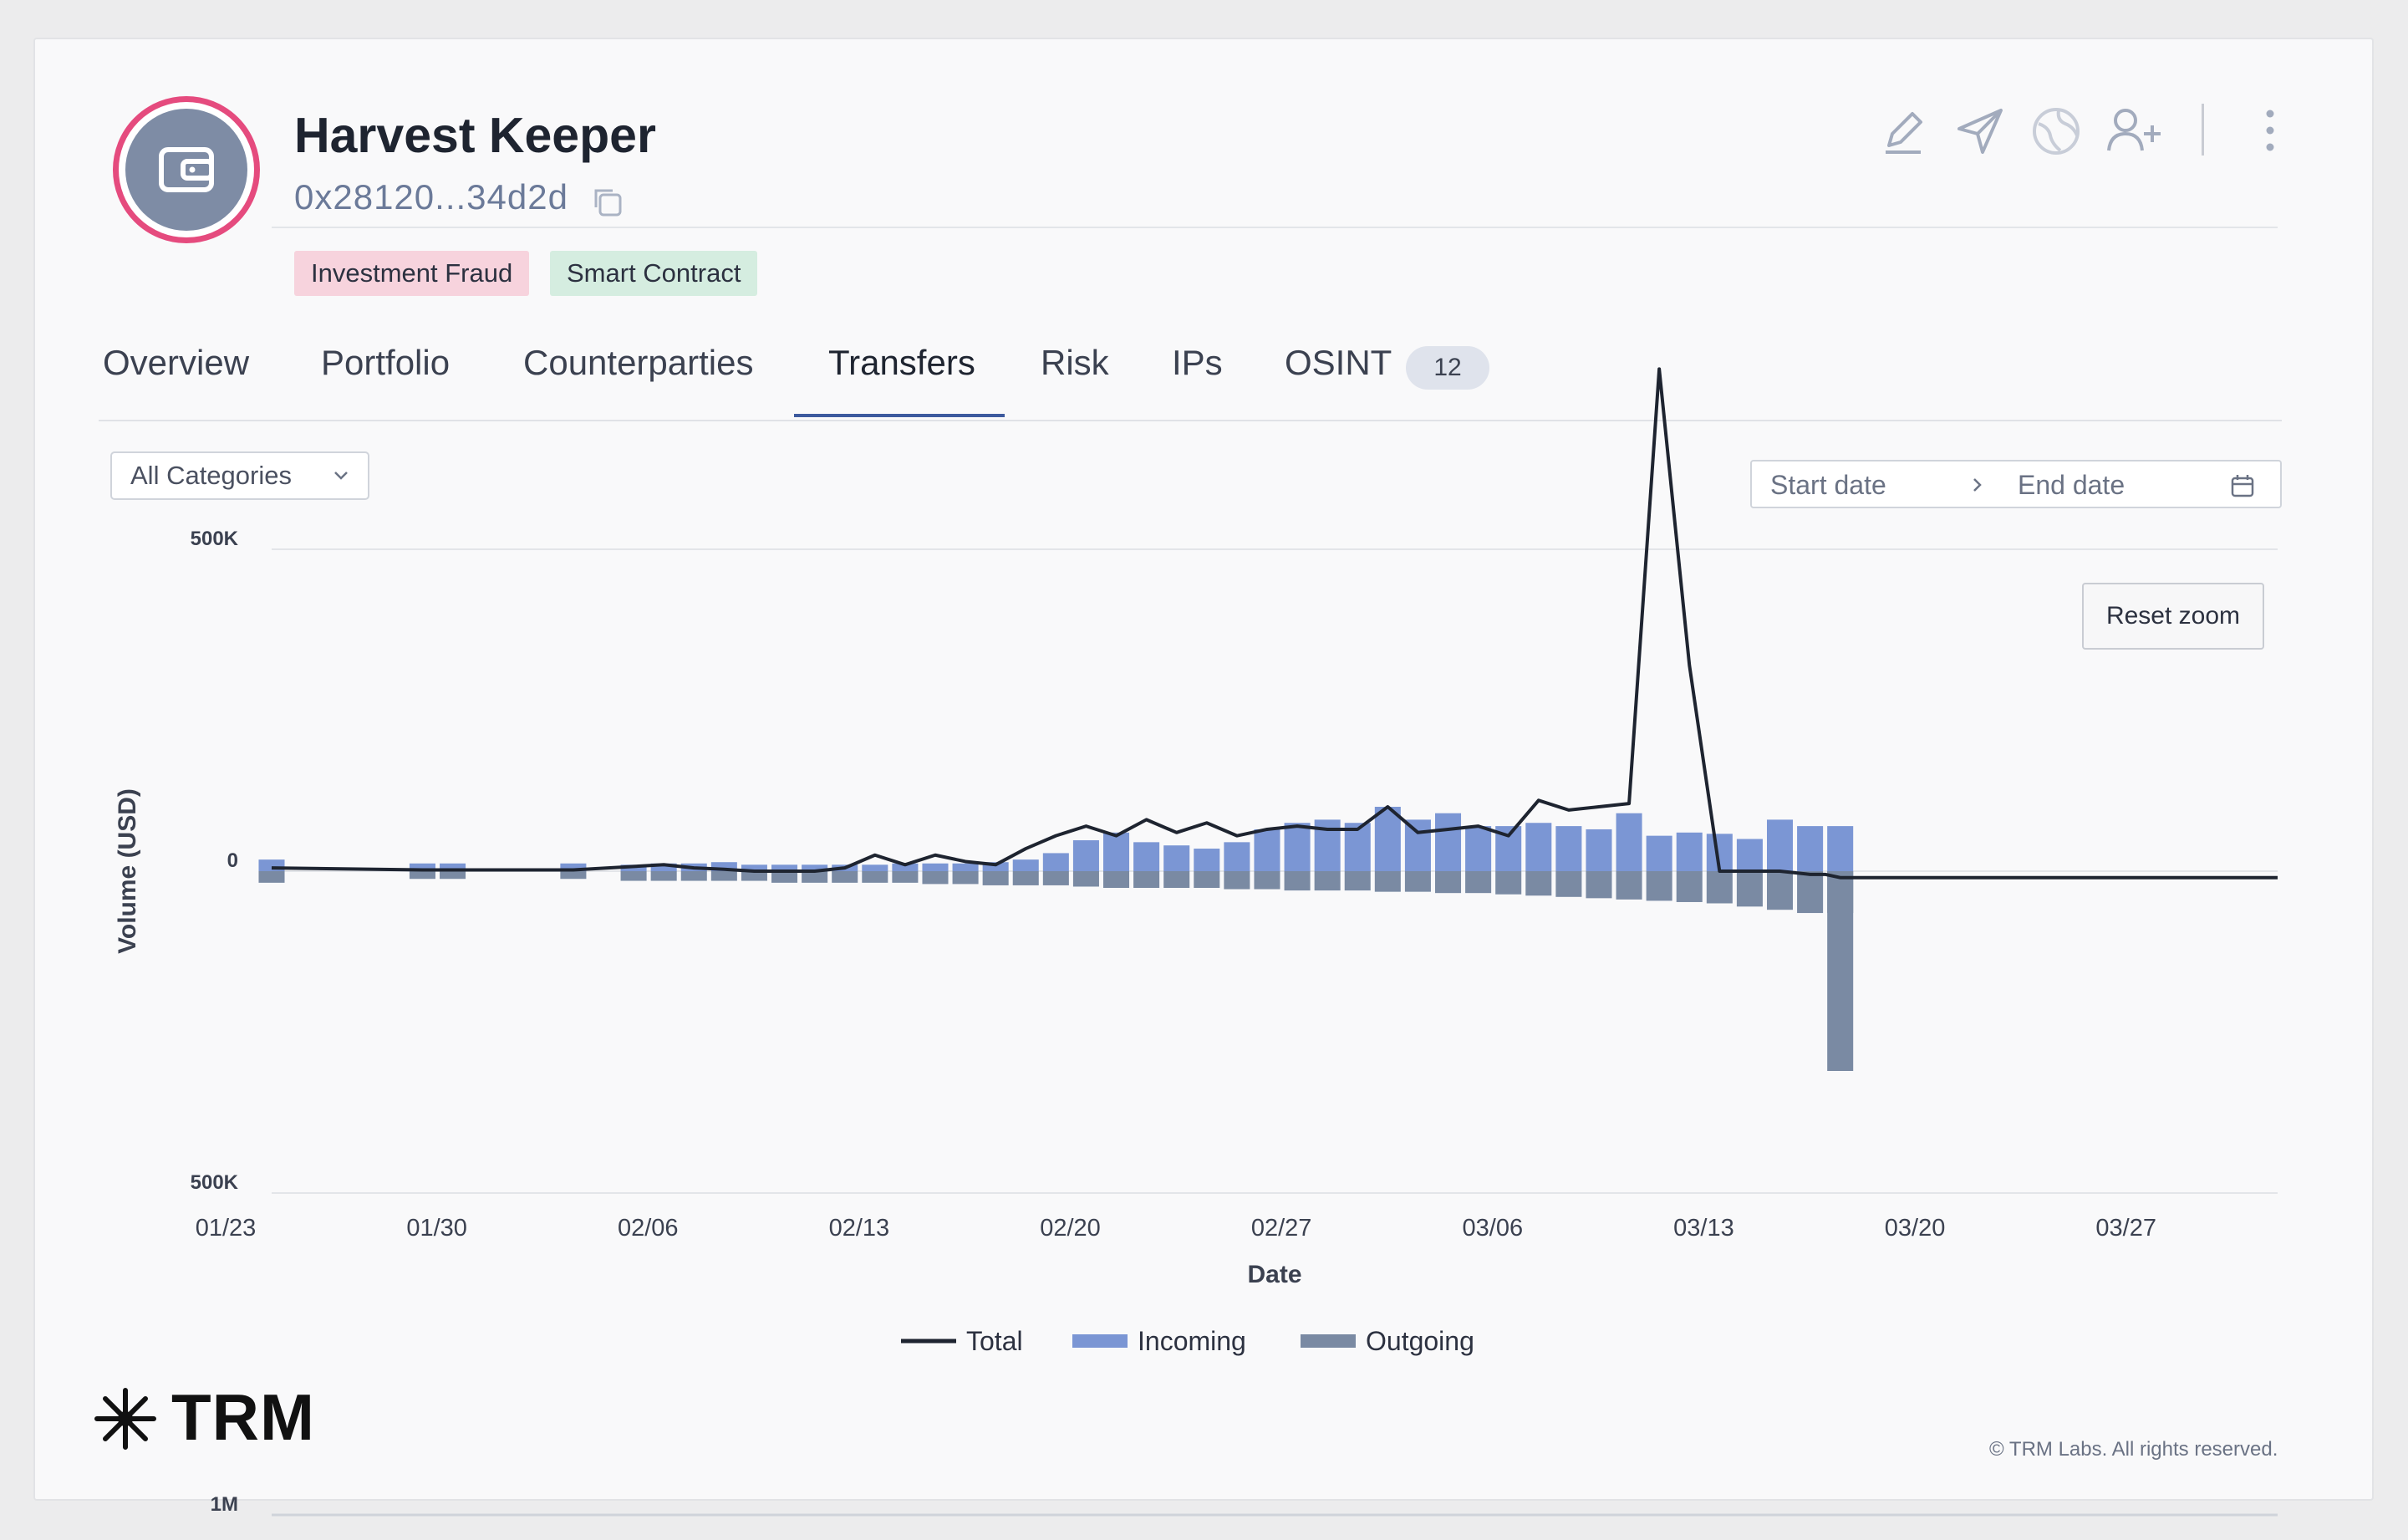 The height and width of the screenshot is (1540, 2408). What do you see at coordinates (928, 1341) in the screenshot?
I see `legend-total-swatch` at bounding box center [928, 1341].